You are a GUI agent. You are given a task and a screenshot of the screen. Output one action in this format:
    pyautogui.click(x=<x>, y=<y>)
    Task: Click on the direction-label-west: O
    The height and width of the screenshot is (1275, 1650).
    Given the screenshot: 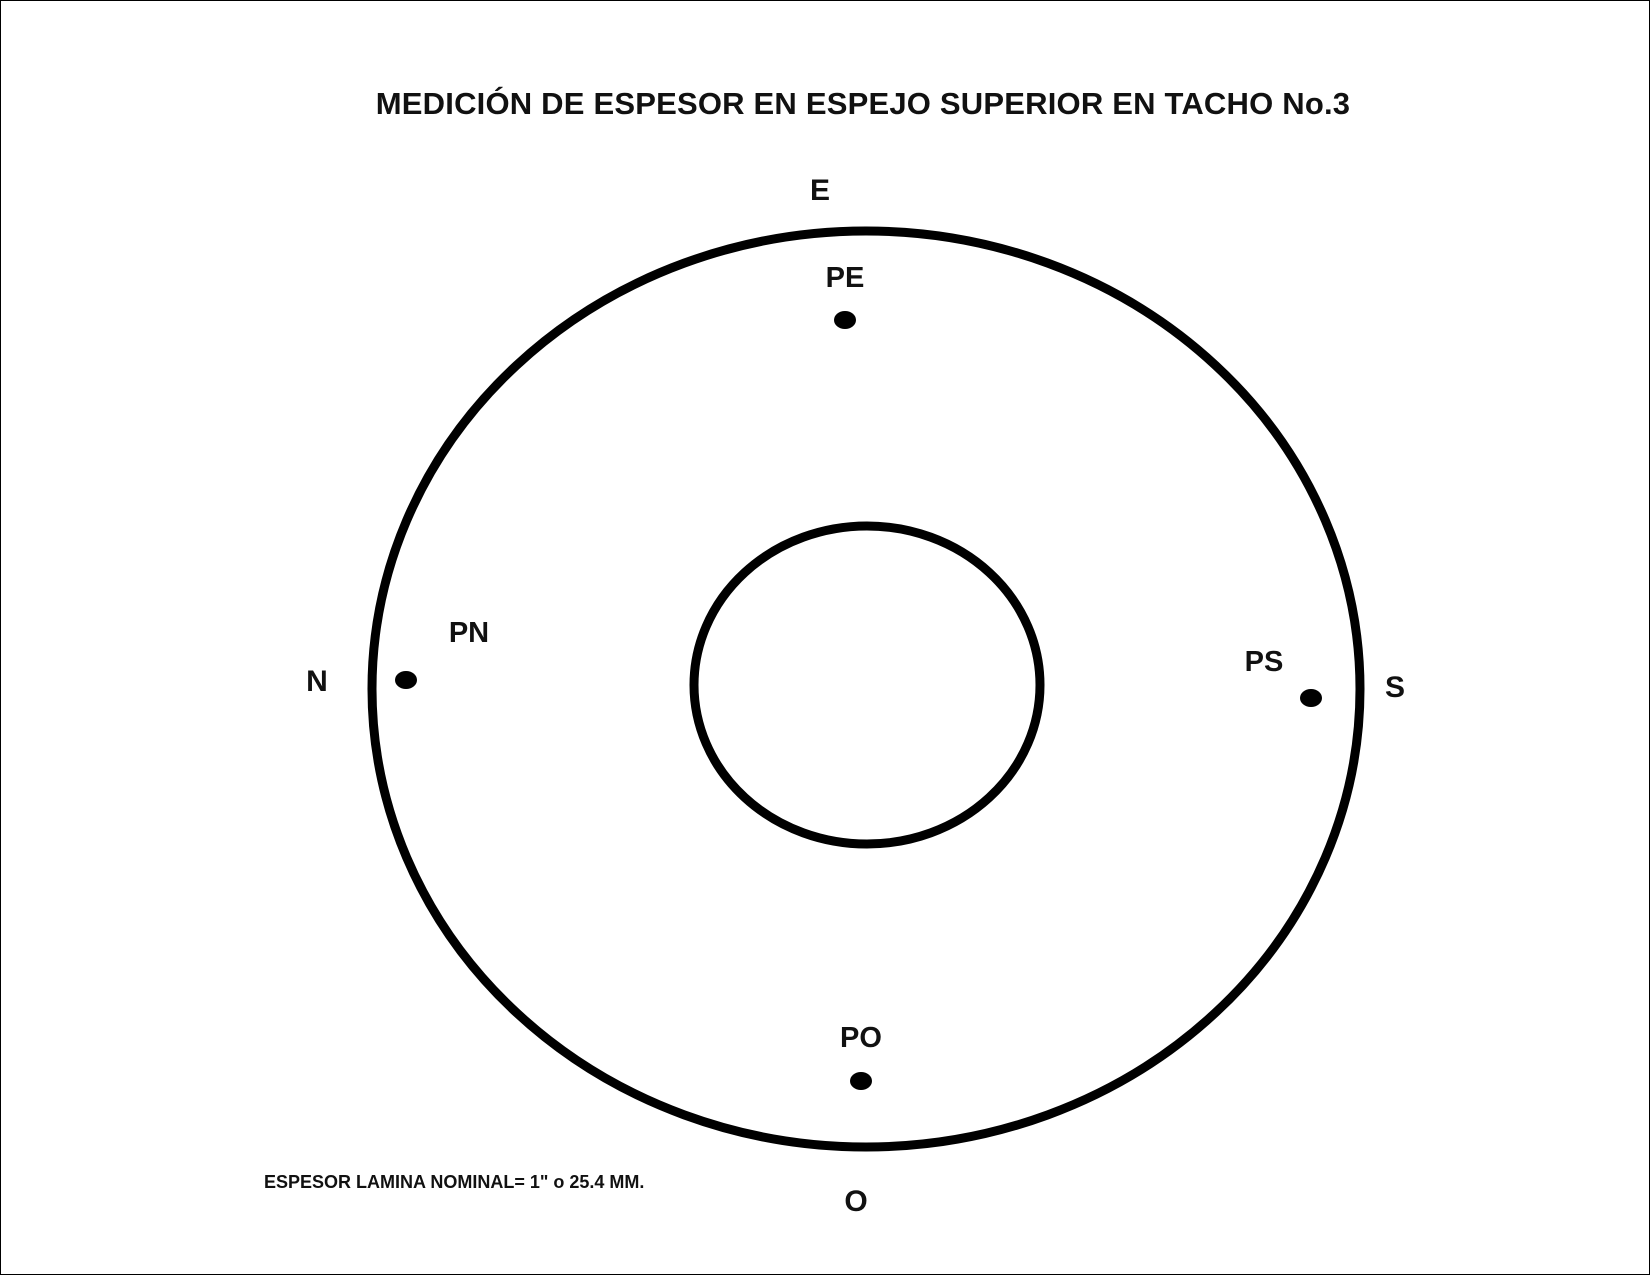 What is the action you would take?
    pyautogui.click(x=855, y=1201)
    